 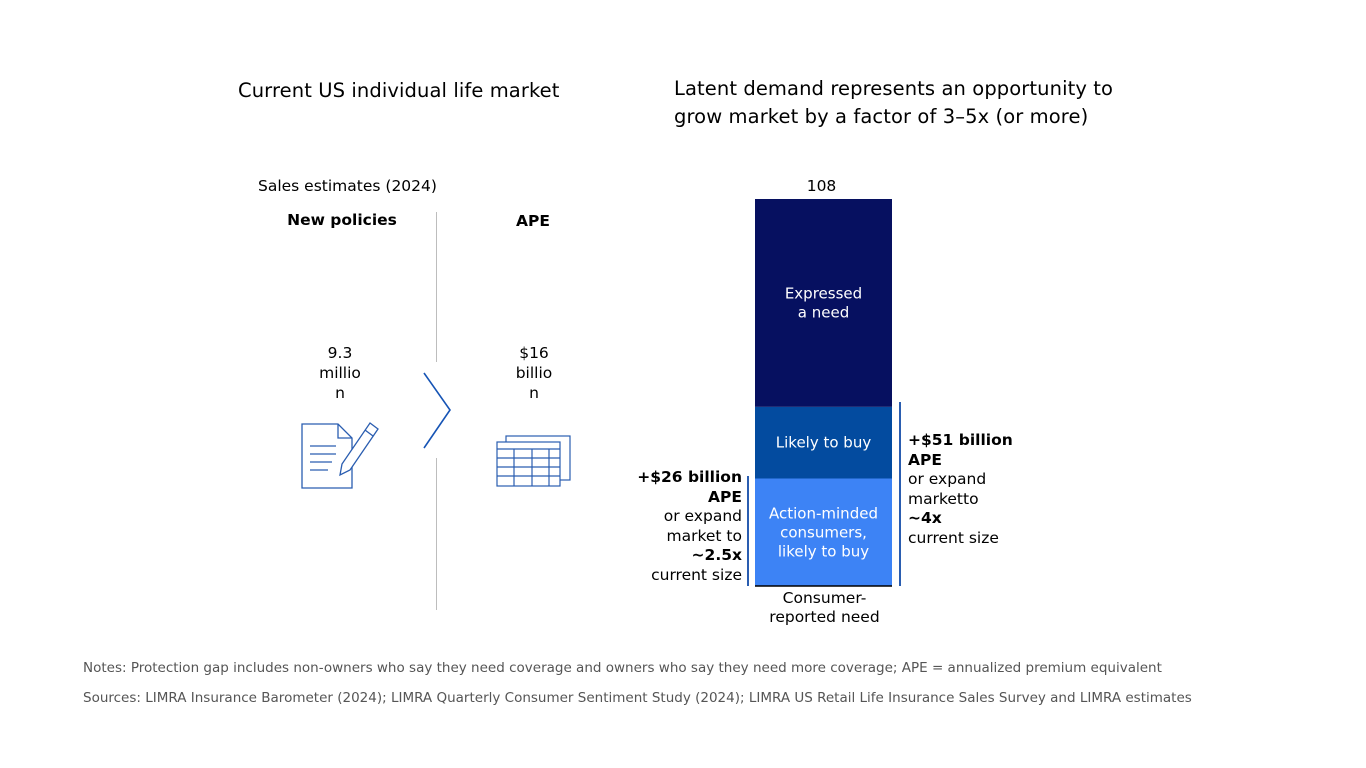 I want to click on bar-segment-label: Likely to buy, so click(x=824, y=443).